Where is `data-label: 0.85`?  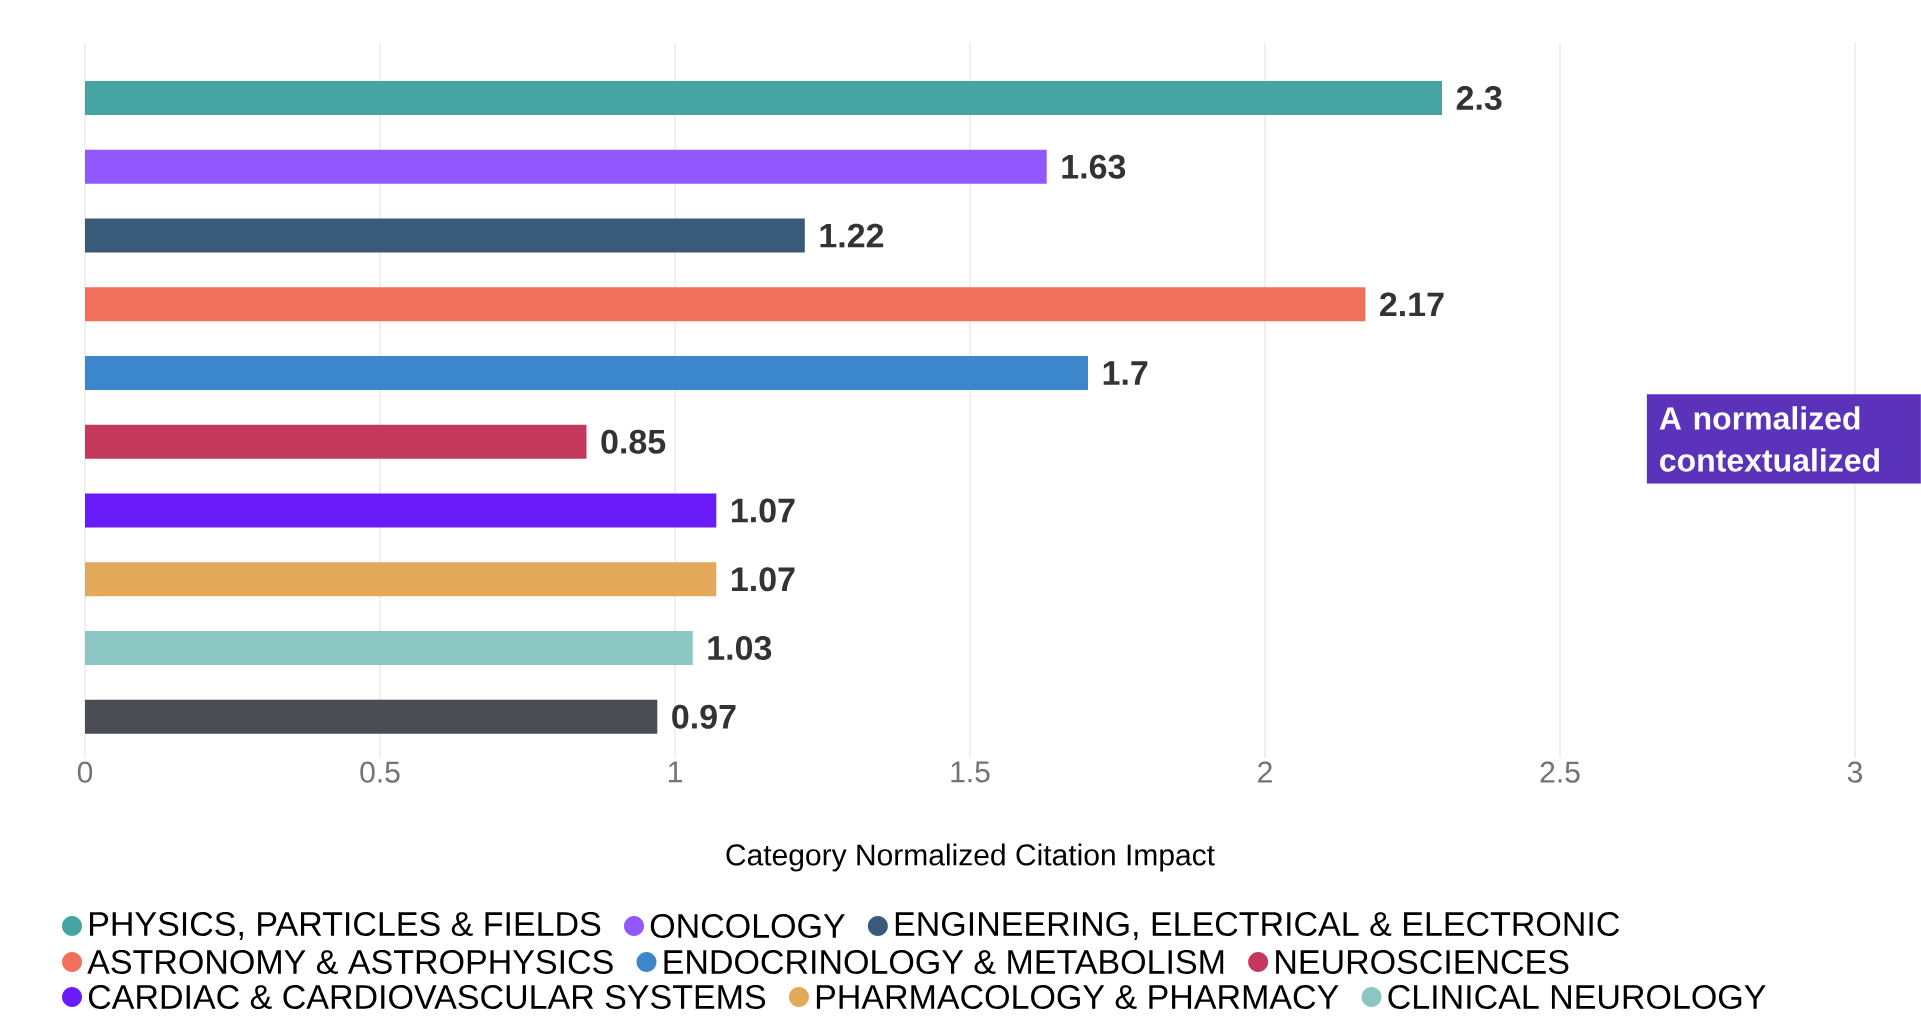
data-label: 0.85 is located at coordinates (633, 441).